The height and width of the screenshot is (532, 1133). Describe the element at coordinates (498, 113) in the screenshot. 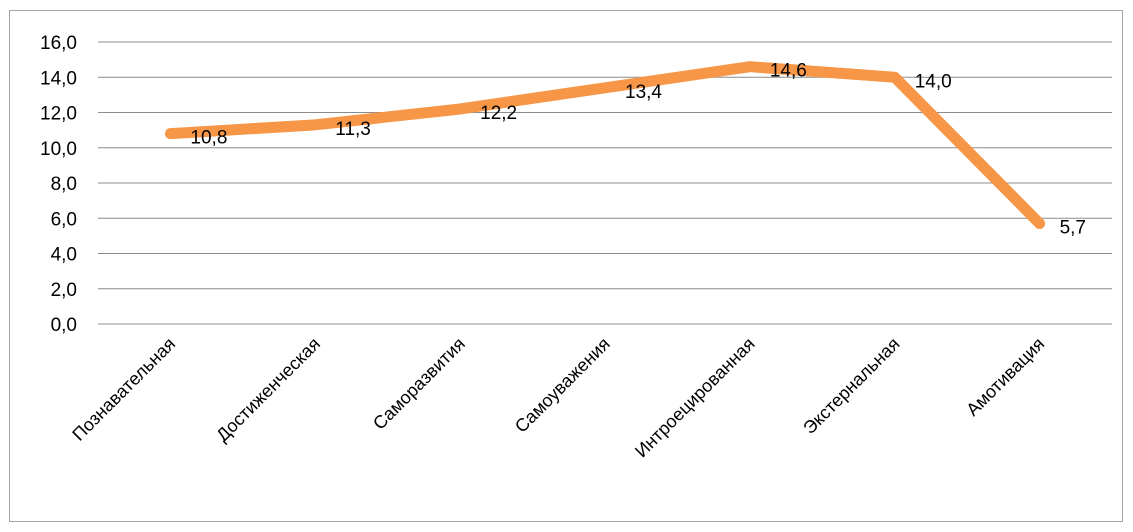

I see `data-label: 12,2` at that location.